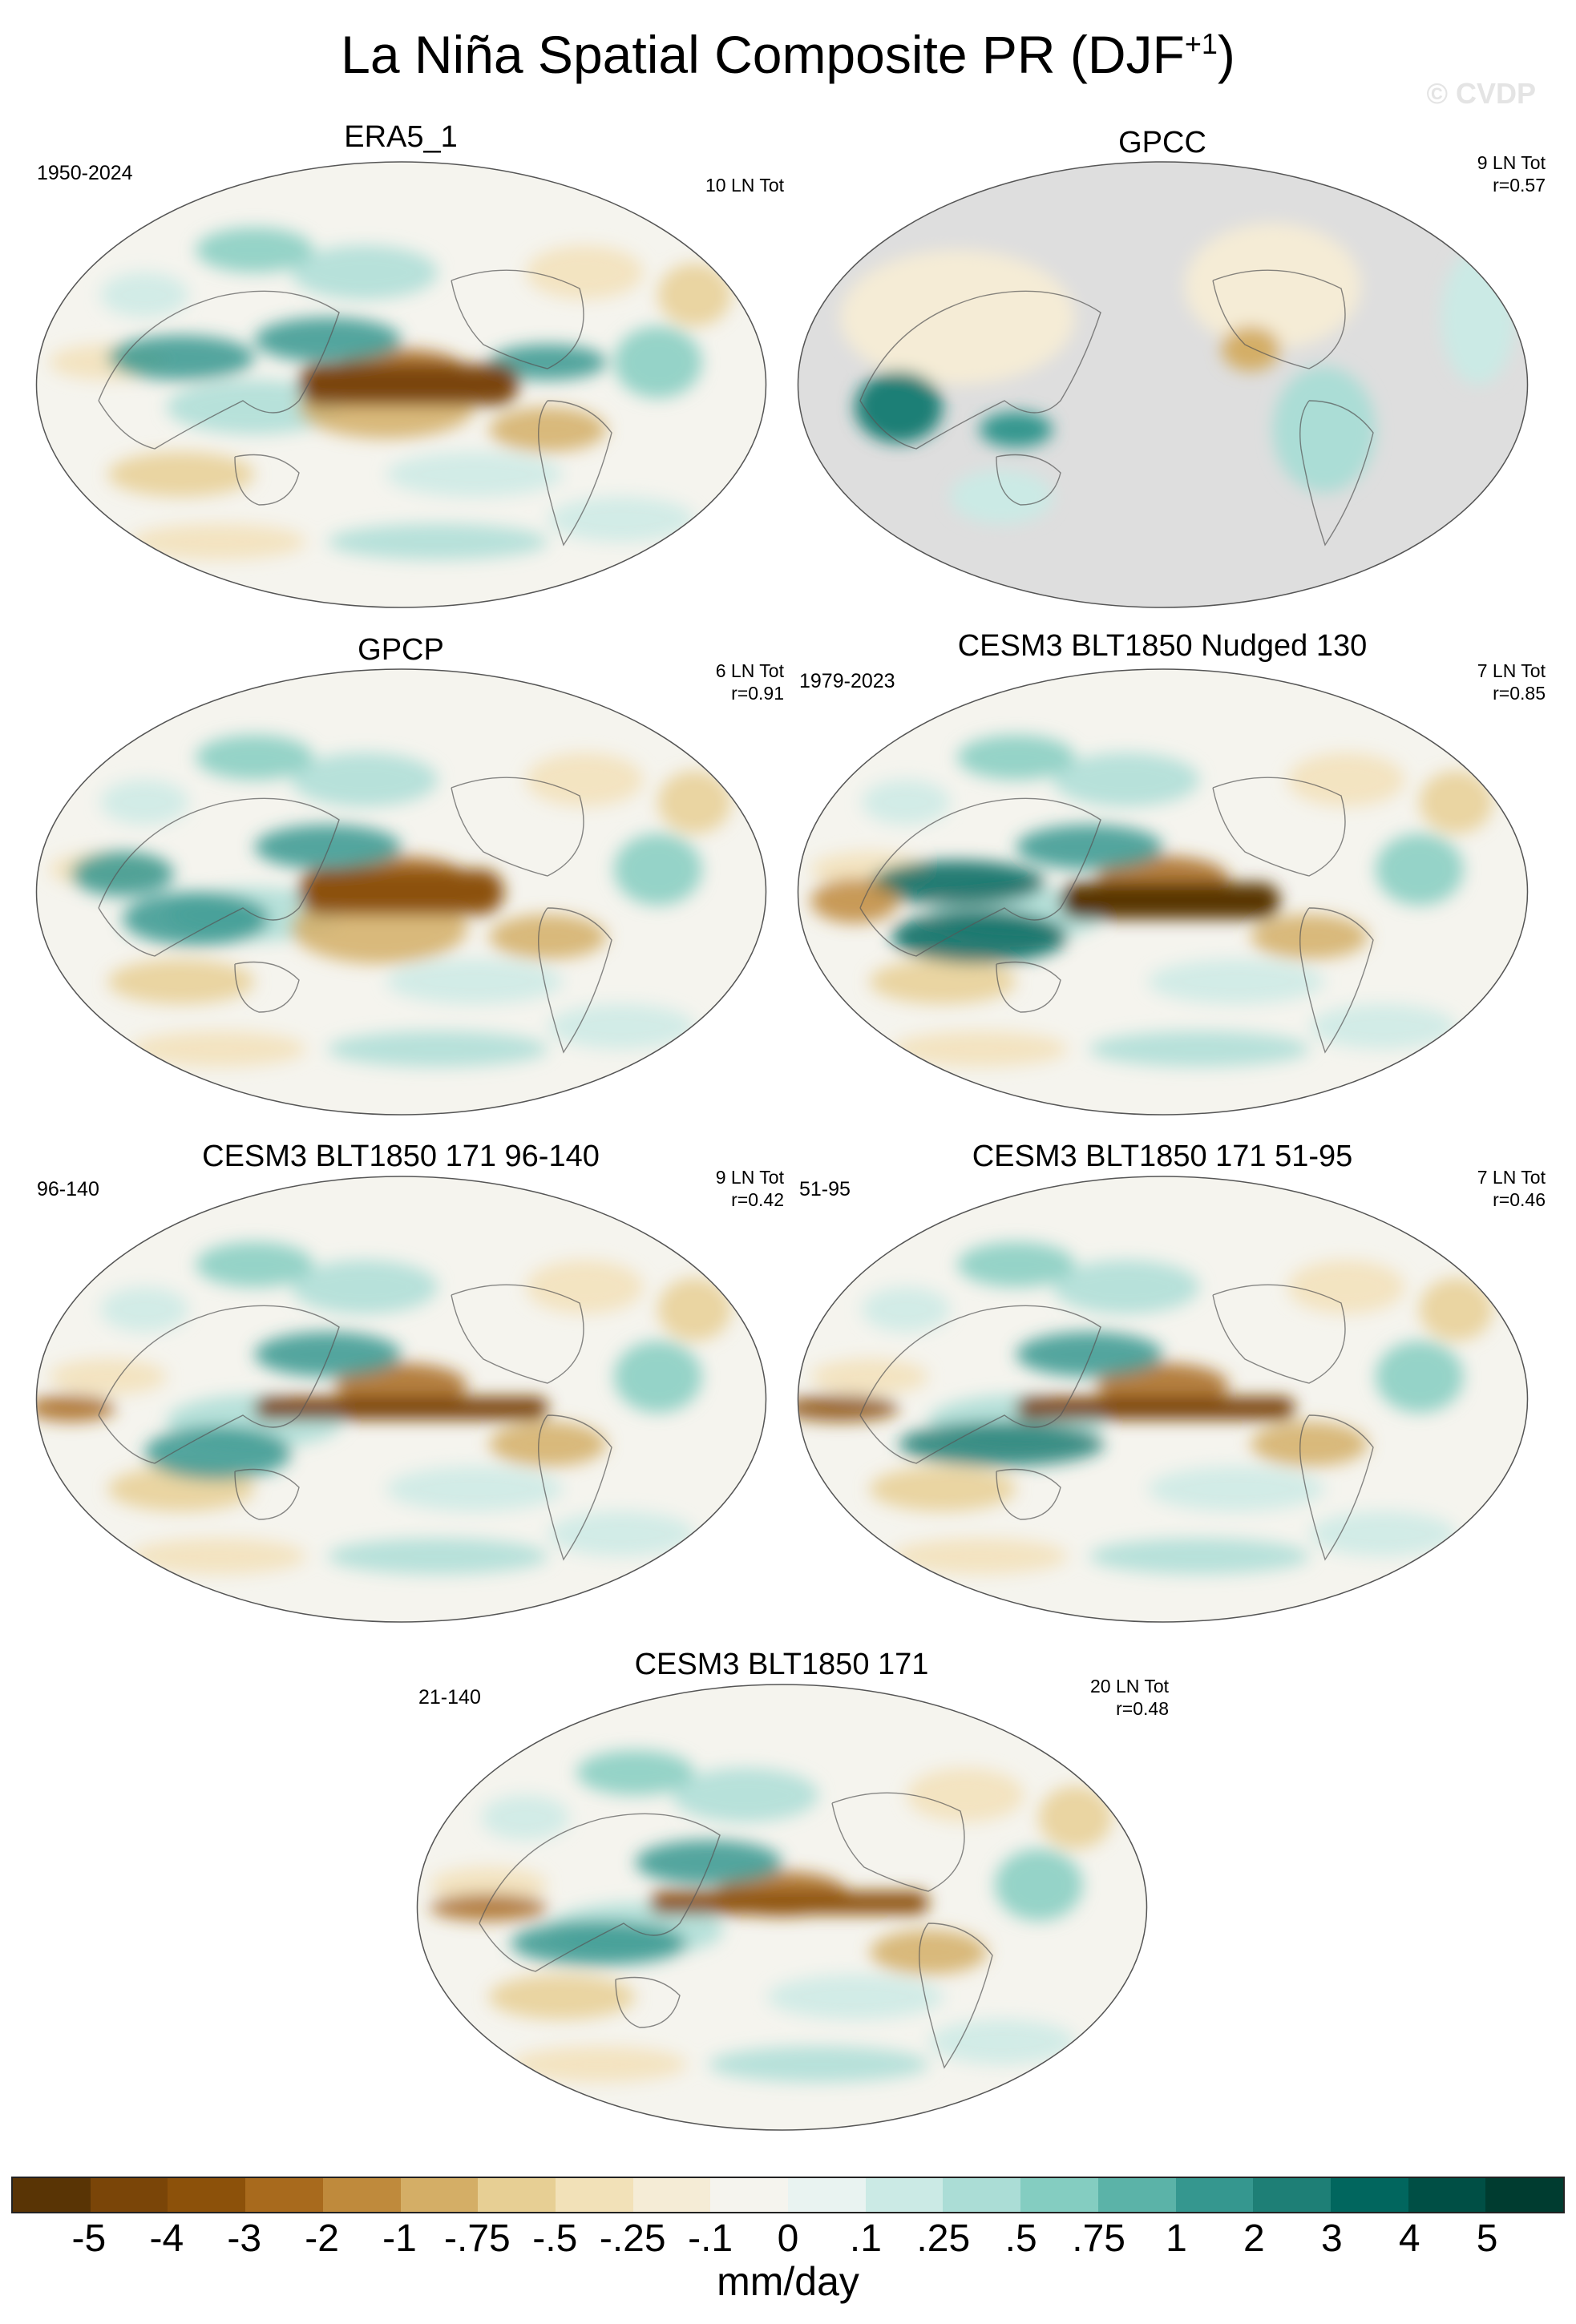  I want to click on stats-label-nudged: 7 LN Tot r=0.85, so click(1511, 682).